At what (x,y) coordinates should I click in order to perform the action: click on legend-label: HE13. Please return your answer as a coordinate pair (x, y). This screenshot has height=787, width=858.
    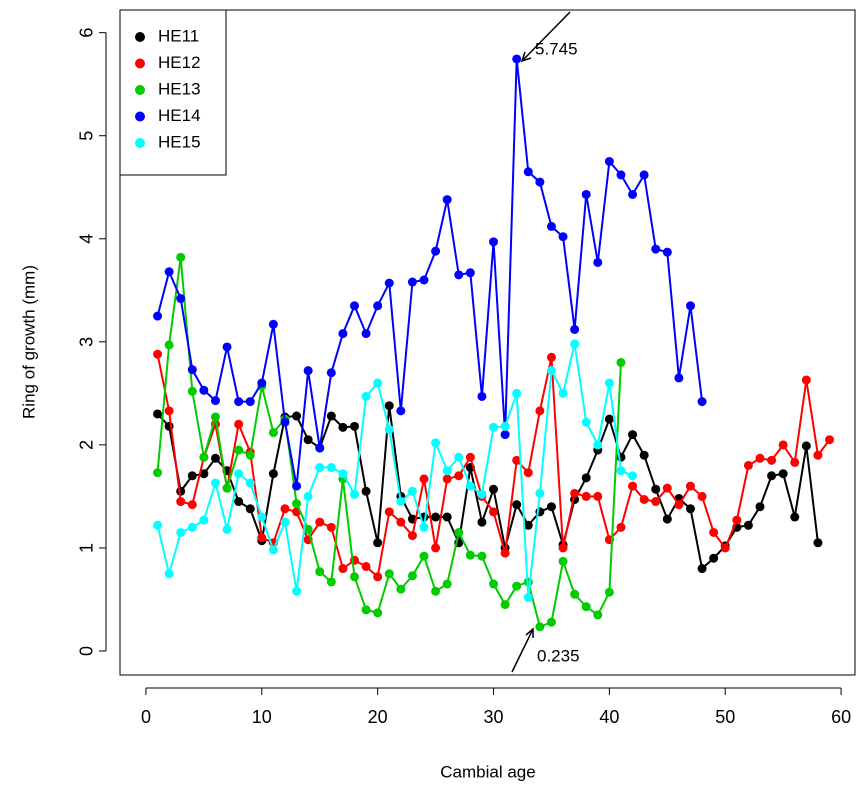
    Looking at the image, I should click on (179, 88).